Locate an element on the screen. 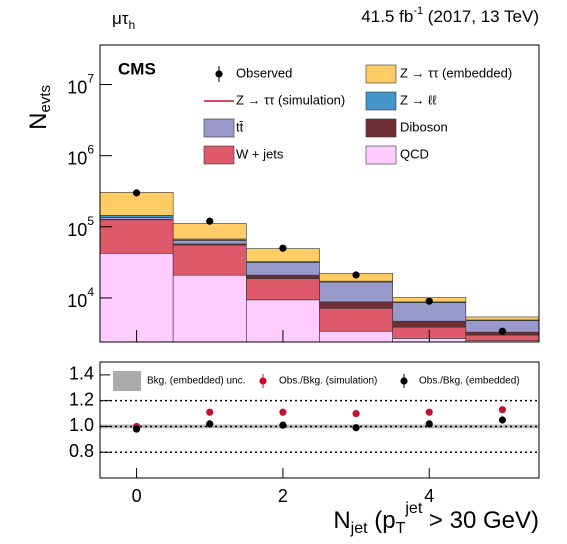 The width and height of the screenshot is (567, 544). x-tick-label: 0 is located at coordinates (137, 496).